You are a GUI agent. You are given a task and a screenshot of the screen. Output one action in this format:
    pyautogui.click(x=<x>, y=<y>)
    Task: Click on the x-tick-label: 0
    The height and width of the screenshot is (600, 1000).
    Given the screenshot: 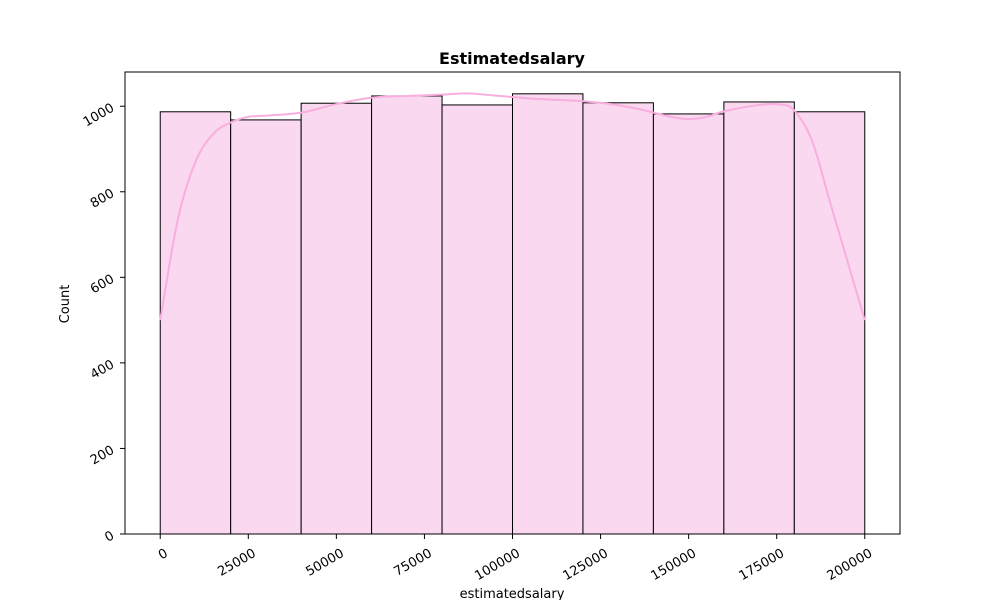 What is the action you would take?
    pyautogui.click(x=163, y=554)
    